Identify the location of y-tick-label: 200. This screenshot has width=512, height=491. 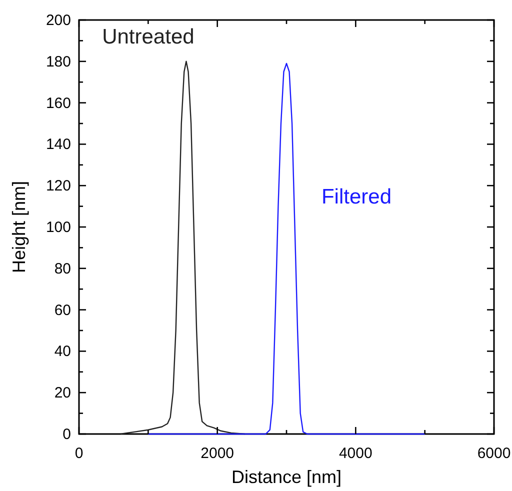
(58, 20).